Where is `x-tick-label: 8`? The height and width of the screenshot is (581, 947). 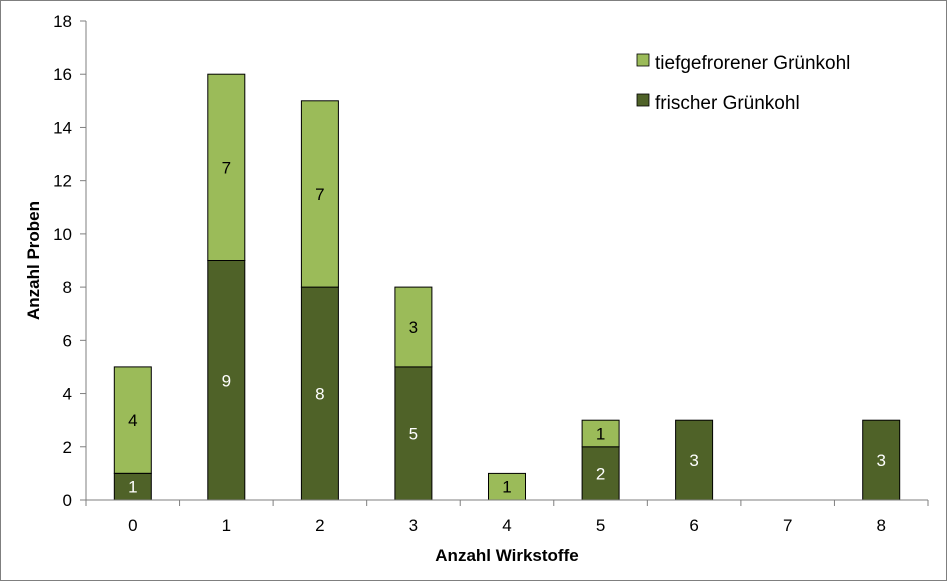
x-tick-label: 8 is located at coordinates (880, 525).